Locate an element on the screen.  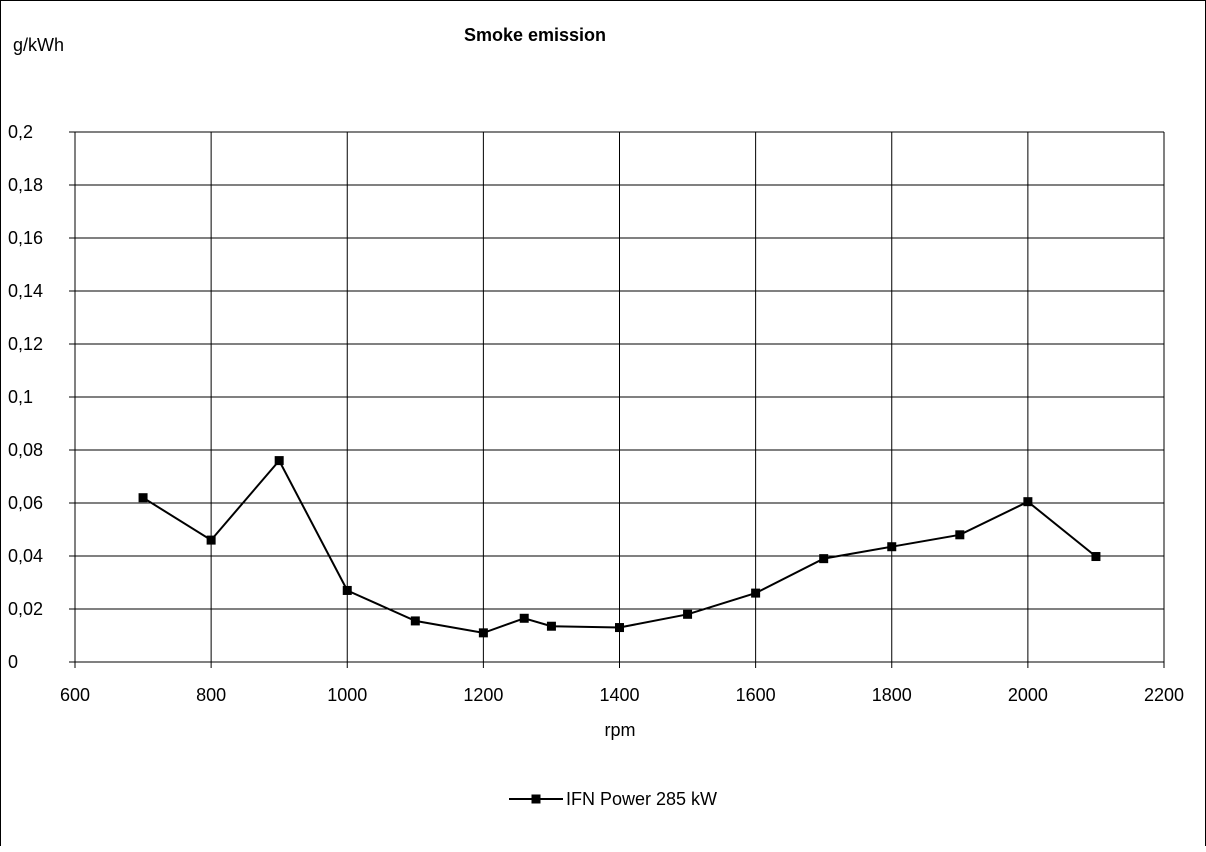
y-tick-labels: 0 0,02 0,04 0,06 0,08 0,1 0,12 0,14 0,16 0,18 0,2 is located at coordinates (25, 397).